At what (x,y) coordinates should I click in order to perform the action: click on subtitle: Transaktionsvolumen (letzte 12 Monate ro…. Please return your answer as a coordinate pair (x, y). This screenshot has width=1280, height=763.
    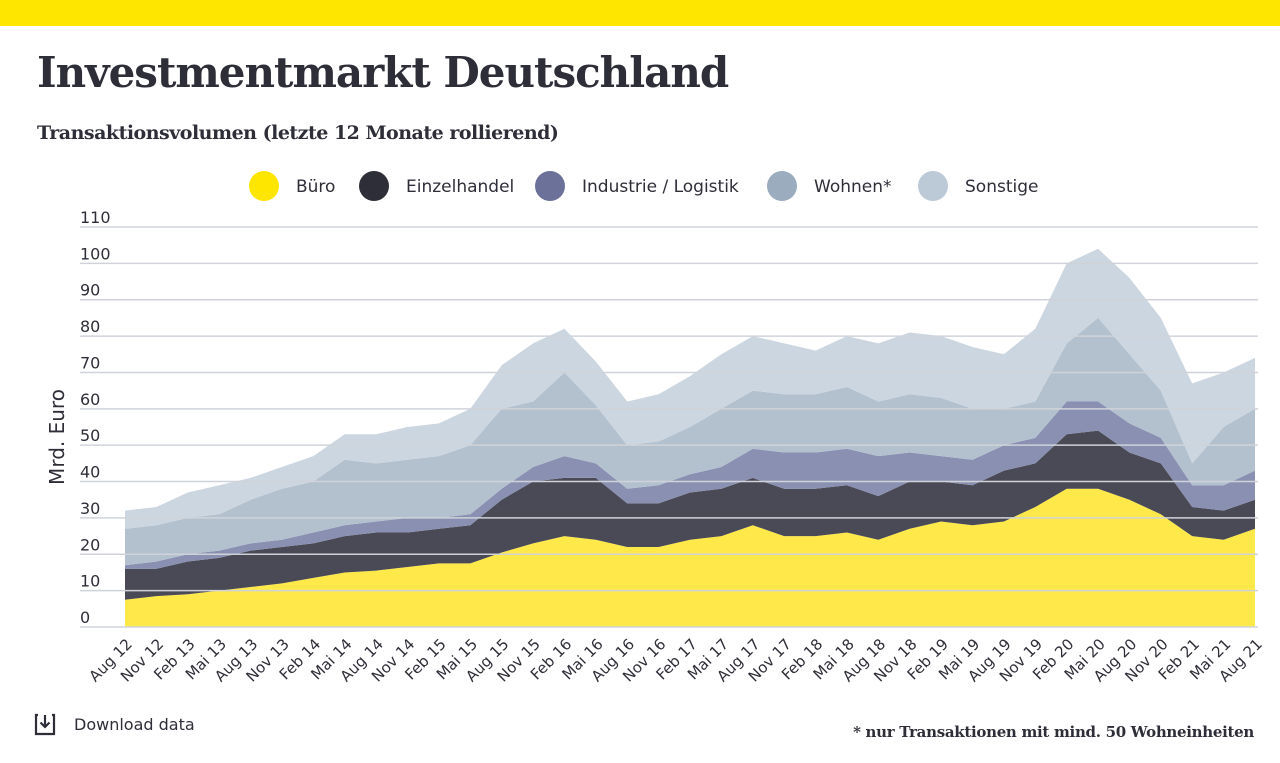
    Looking at the image, I should click on (298, 133).